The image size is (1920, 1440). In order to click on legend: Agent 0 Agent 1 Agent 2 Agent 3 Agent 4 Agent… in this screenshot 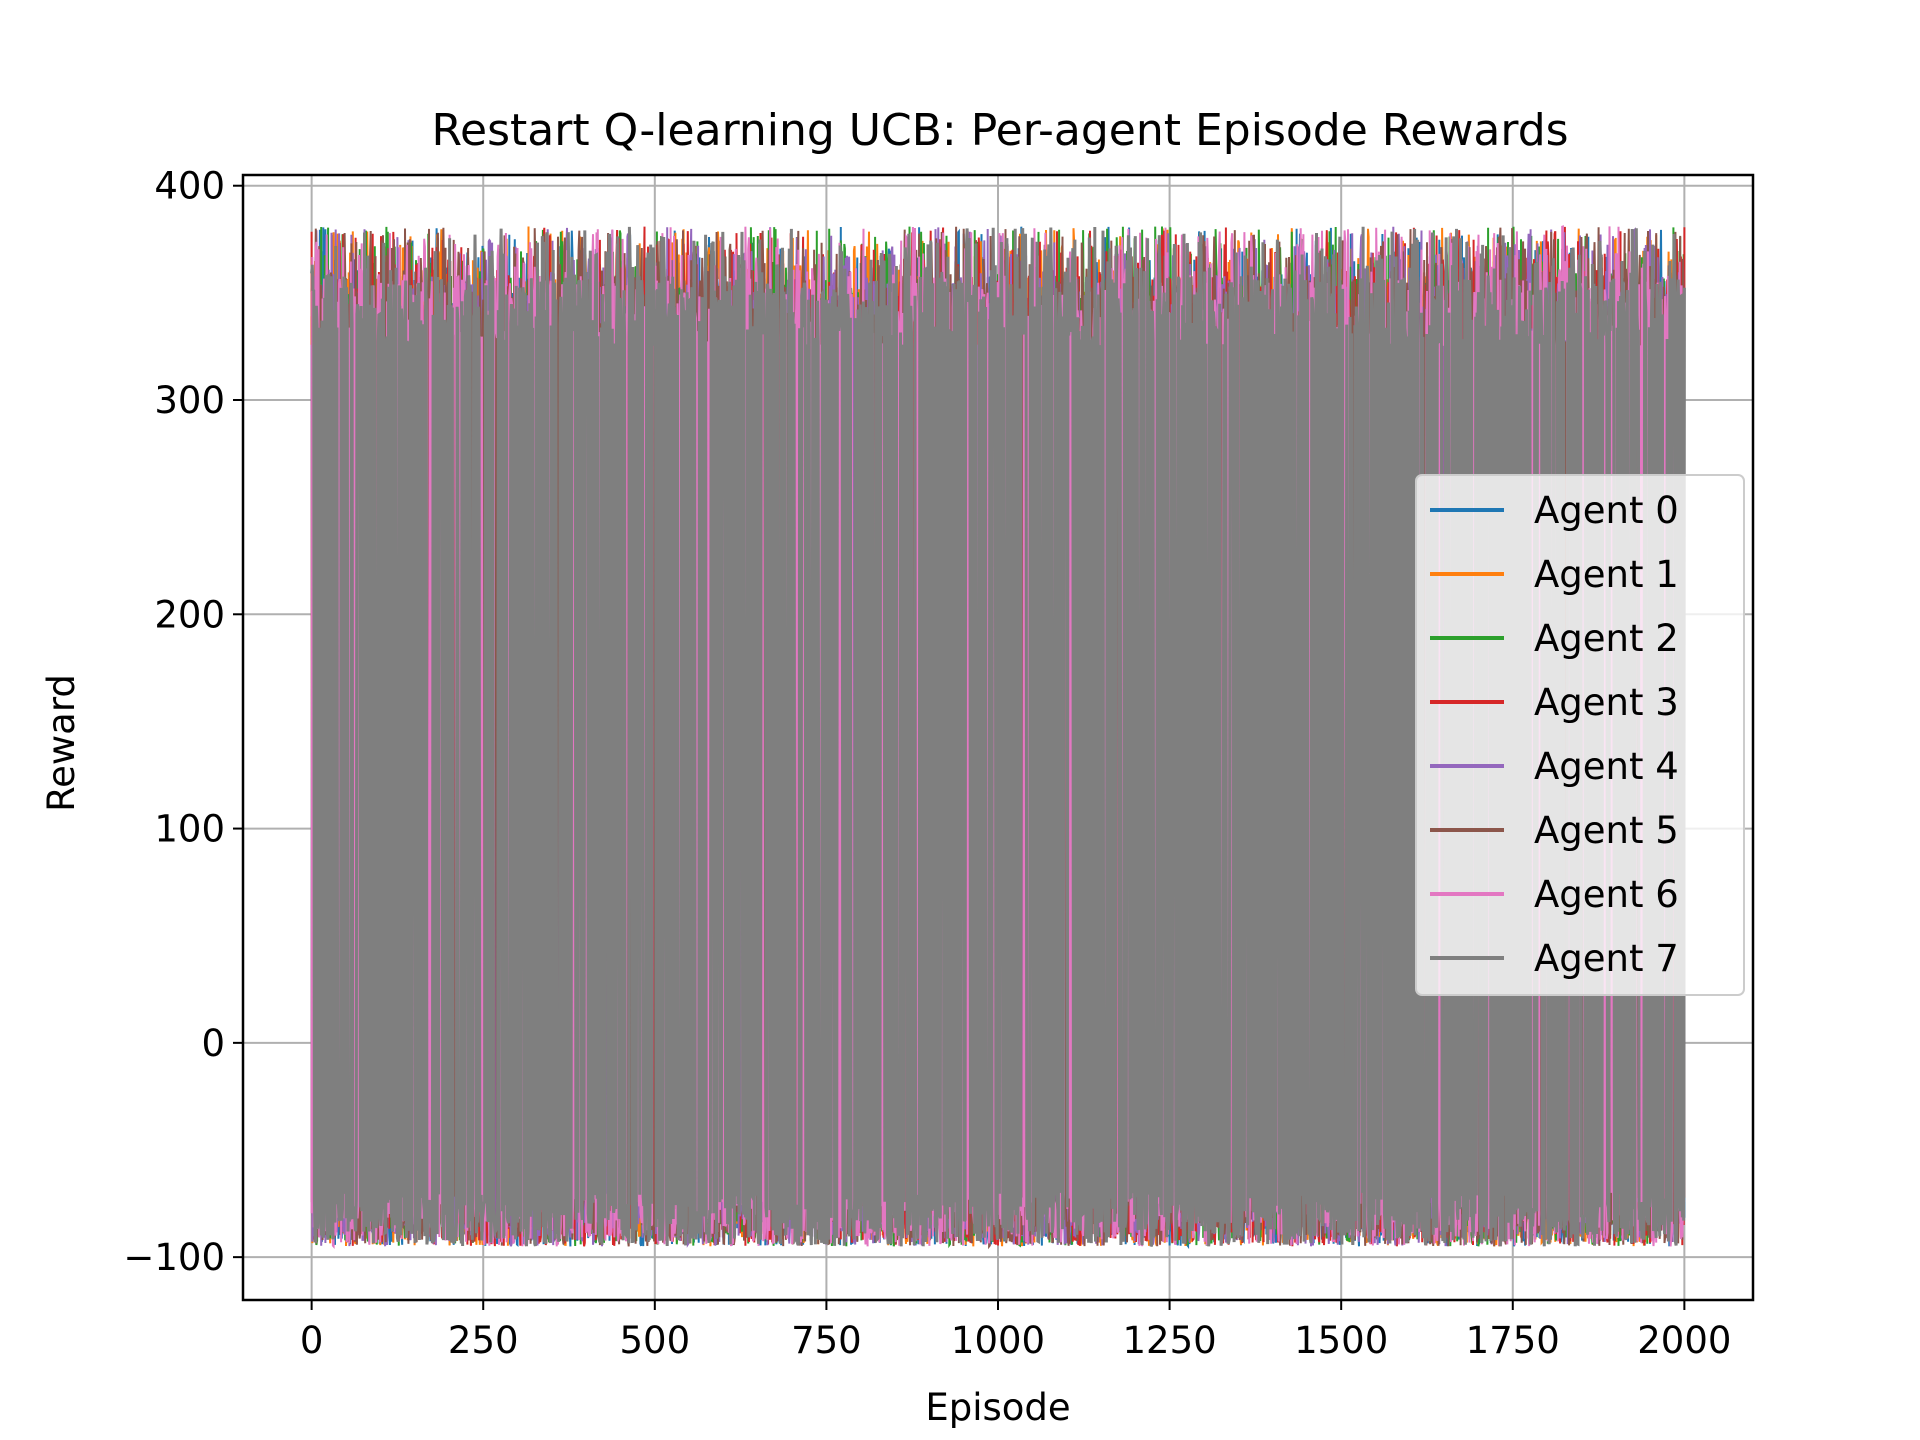, I will do `click(1580, 735)`.